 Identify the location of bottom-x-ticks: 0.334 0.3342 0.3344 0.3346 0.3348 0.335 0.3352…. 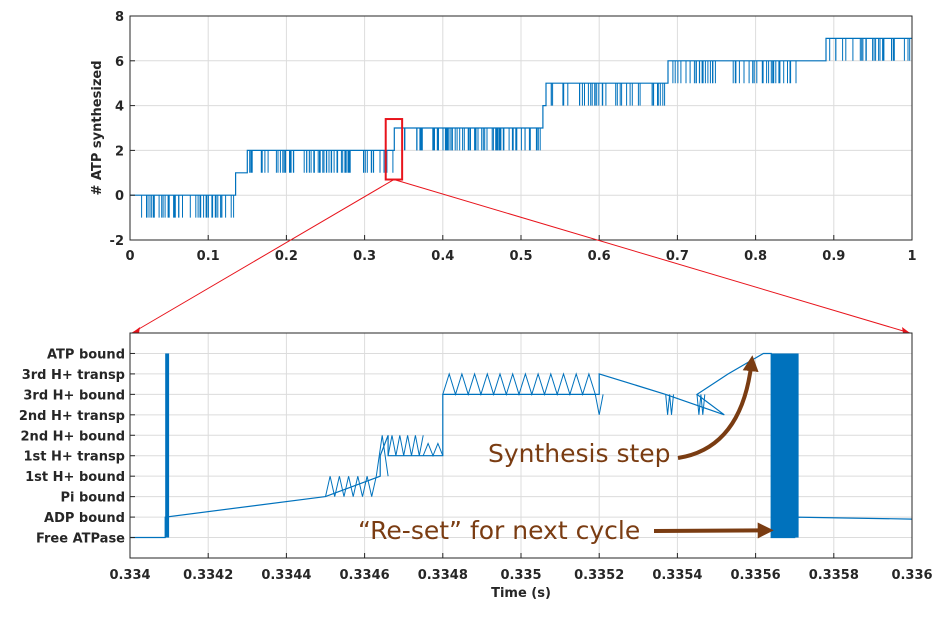
(521, 568).